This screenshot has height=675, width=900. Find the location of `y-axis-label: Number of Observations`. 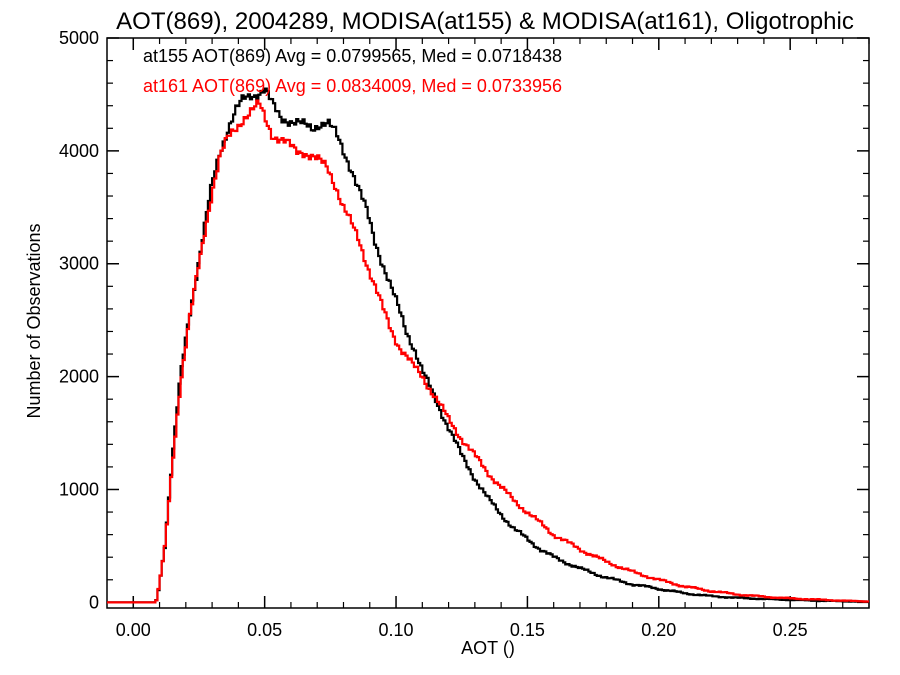

y-axis-label: Number of Observations is located at coordinates (34, 320).